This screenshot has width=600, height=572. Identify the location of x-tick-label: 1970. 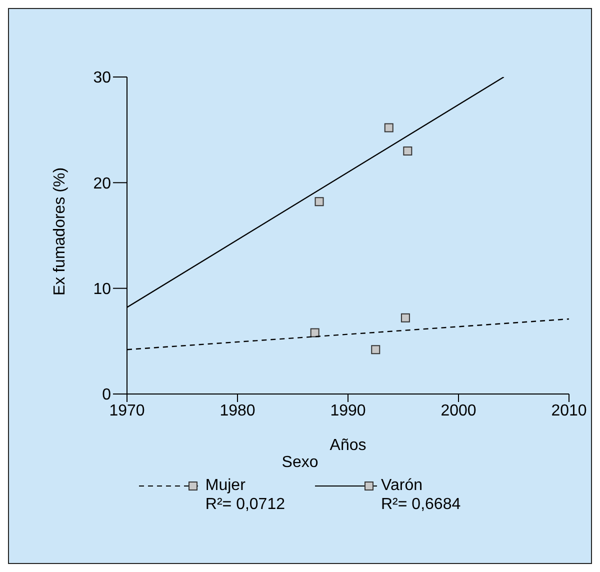
(127, 411).